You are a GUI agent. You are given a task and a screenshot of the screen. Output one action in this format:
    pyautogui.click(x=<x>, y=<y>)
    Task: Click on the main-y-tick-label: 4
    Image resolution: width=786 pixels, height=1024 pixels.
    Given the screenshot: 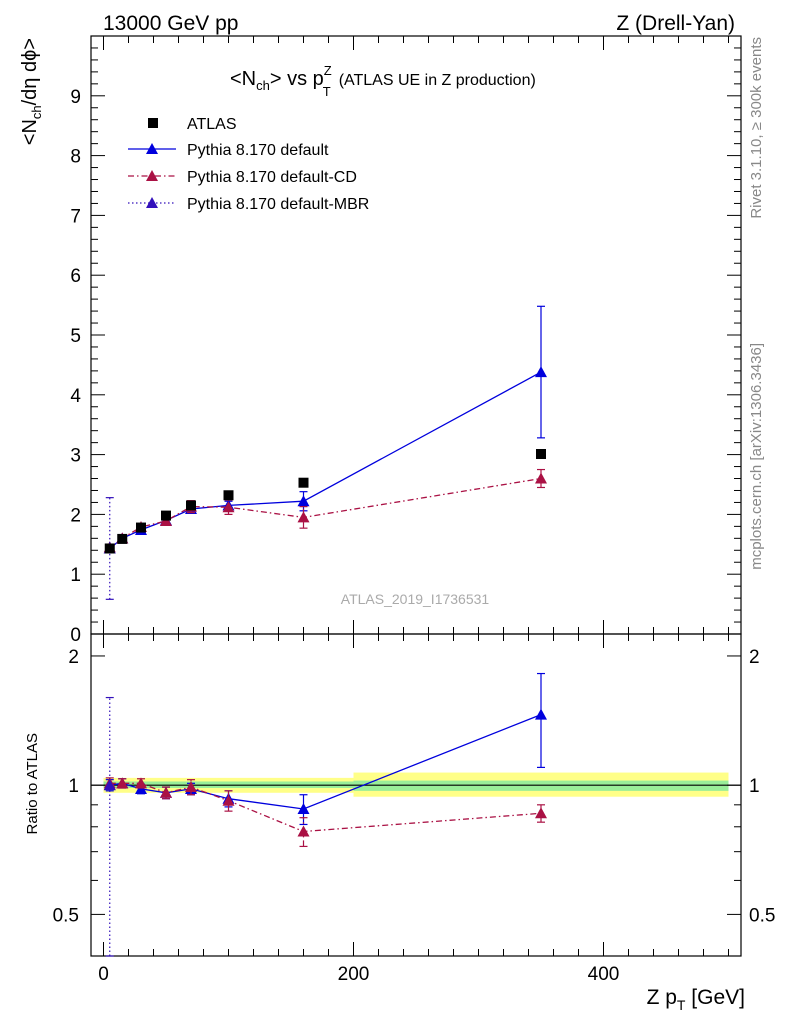 What is the action you would take?
    pyautogui.click(x=75, y=396)
    